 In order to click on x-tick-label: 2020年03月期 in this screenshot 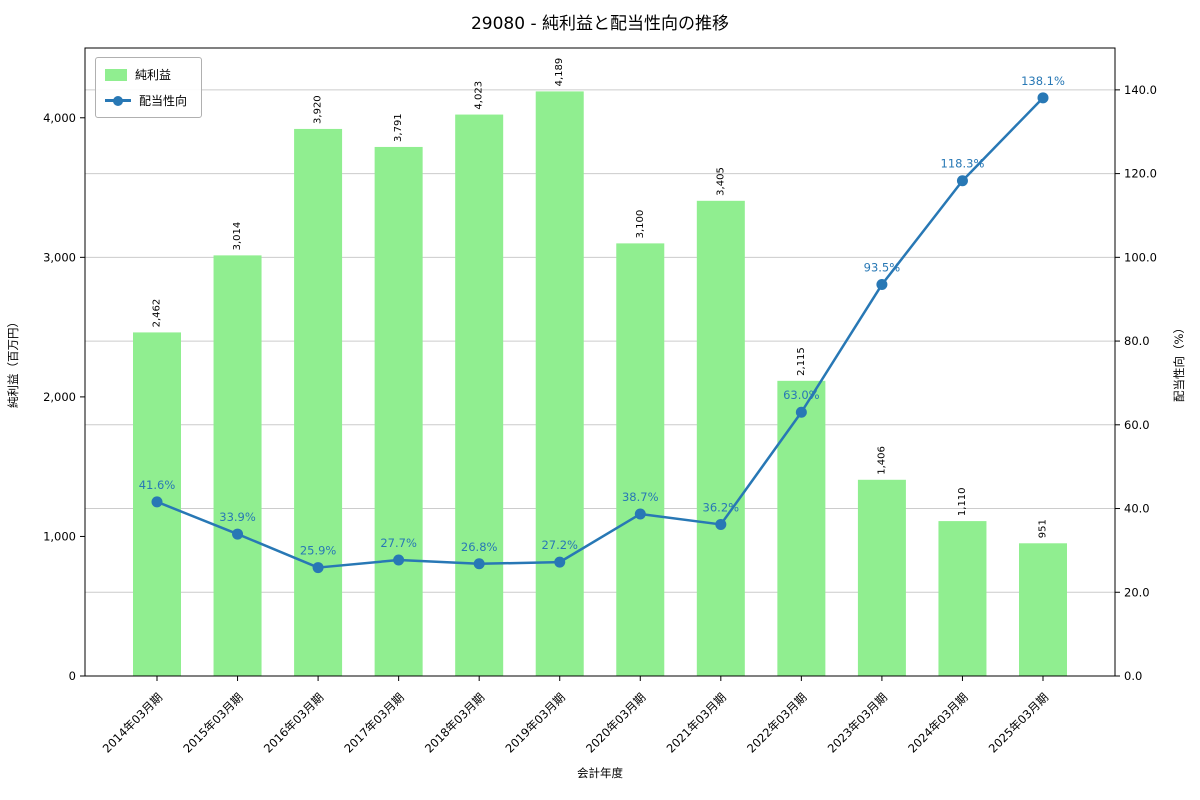, I will do `click(615, 722)`.